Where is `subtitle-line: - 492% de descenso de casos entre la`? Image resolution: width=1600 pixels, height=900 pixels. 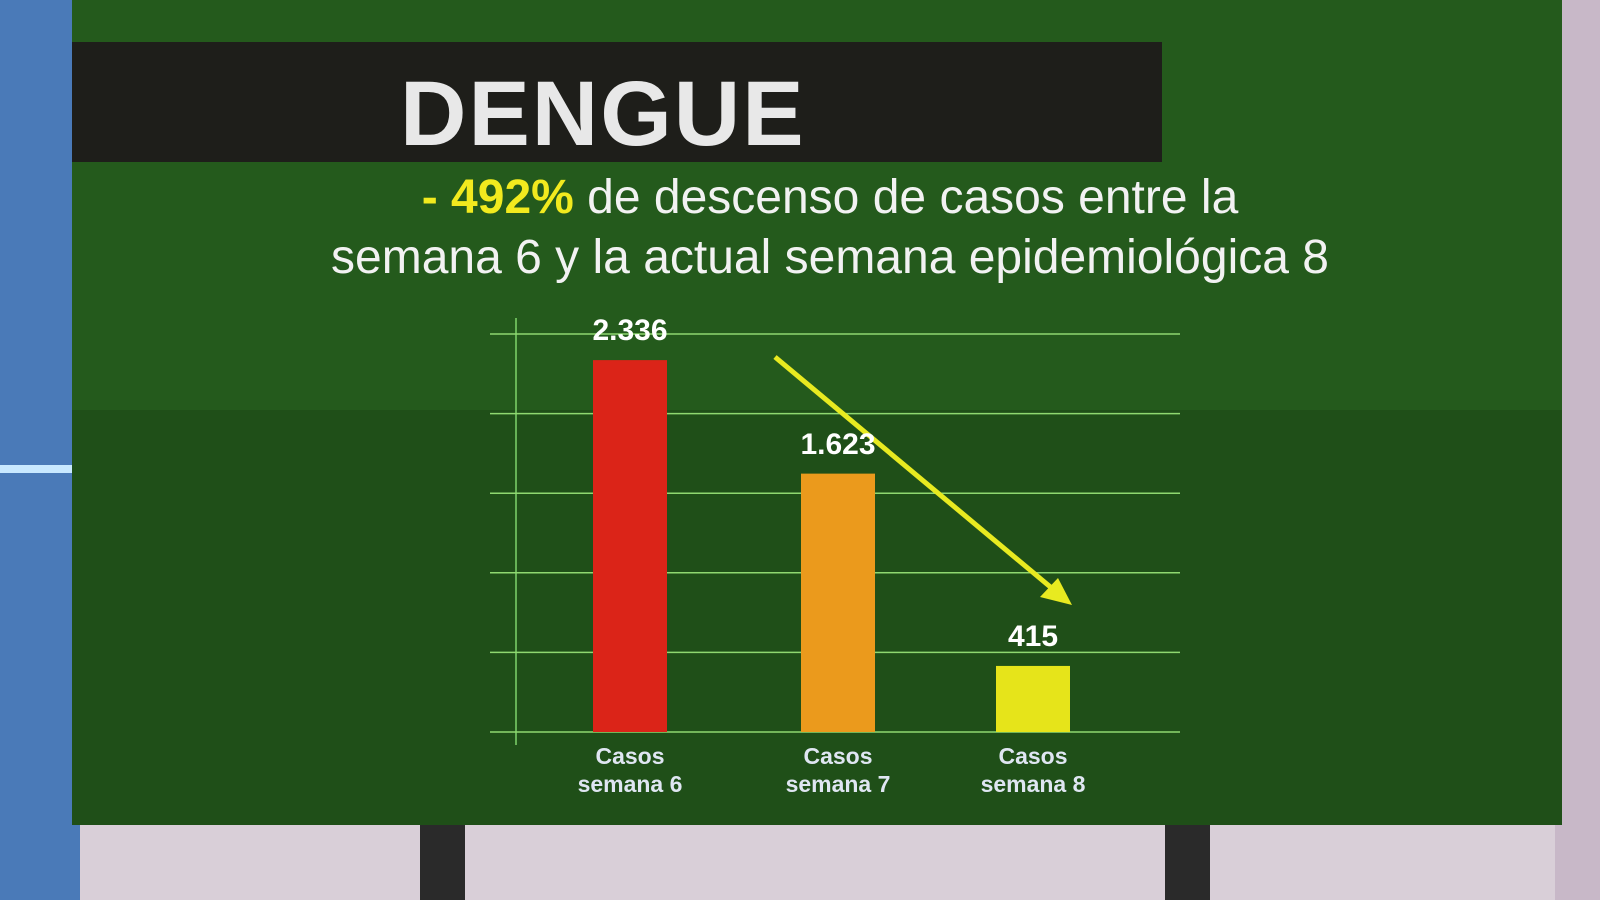
subtitle-line: - 492% de descenso de casos entre la is located at coordinates (830, 197).